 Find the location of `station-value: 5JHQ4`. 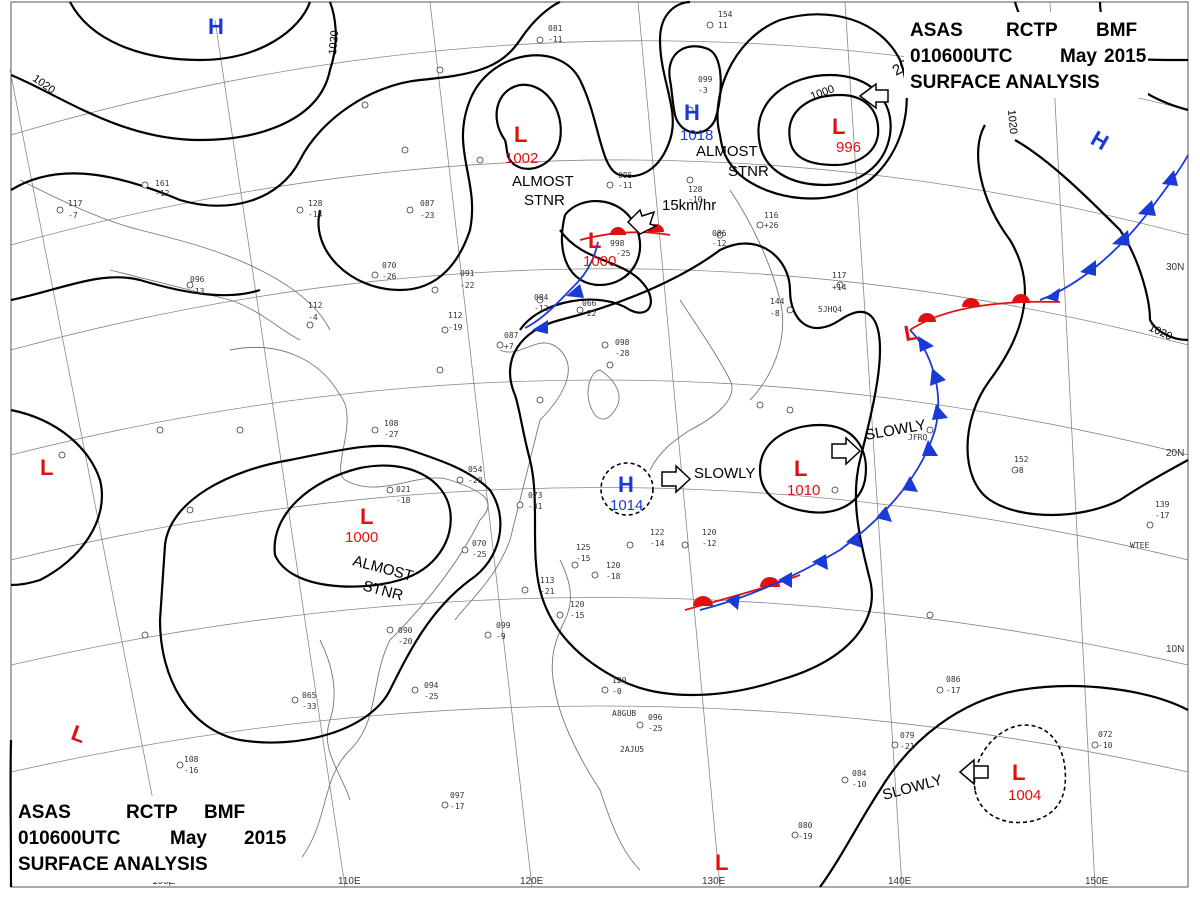

station-value: 5JHQ4 is located at coordinates (830, 309).